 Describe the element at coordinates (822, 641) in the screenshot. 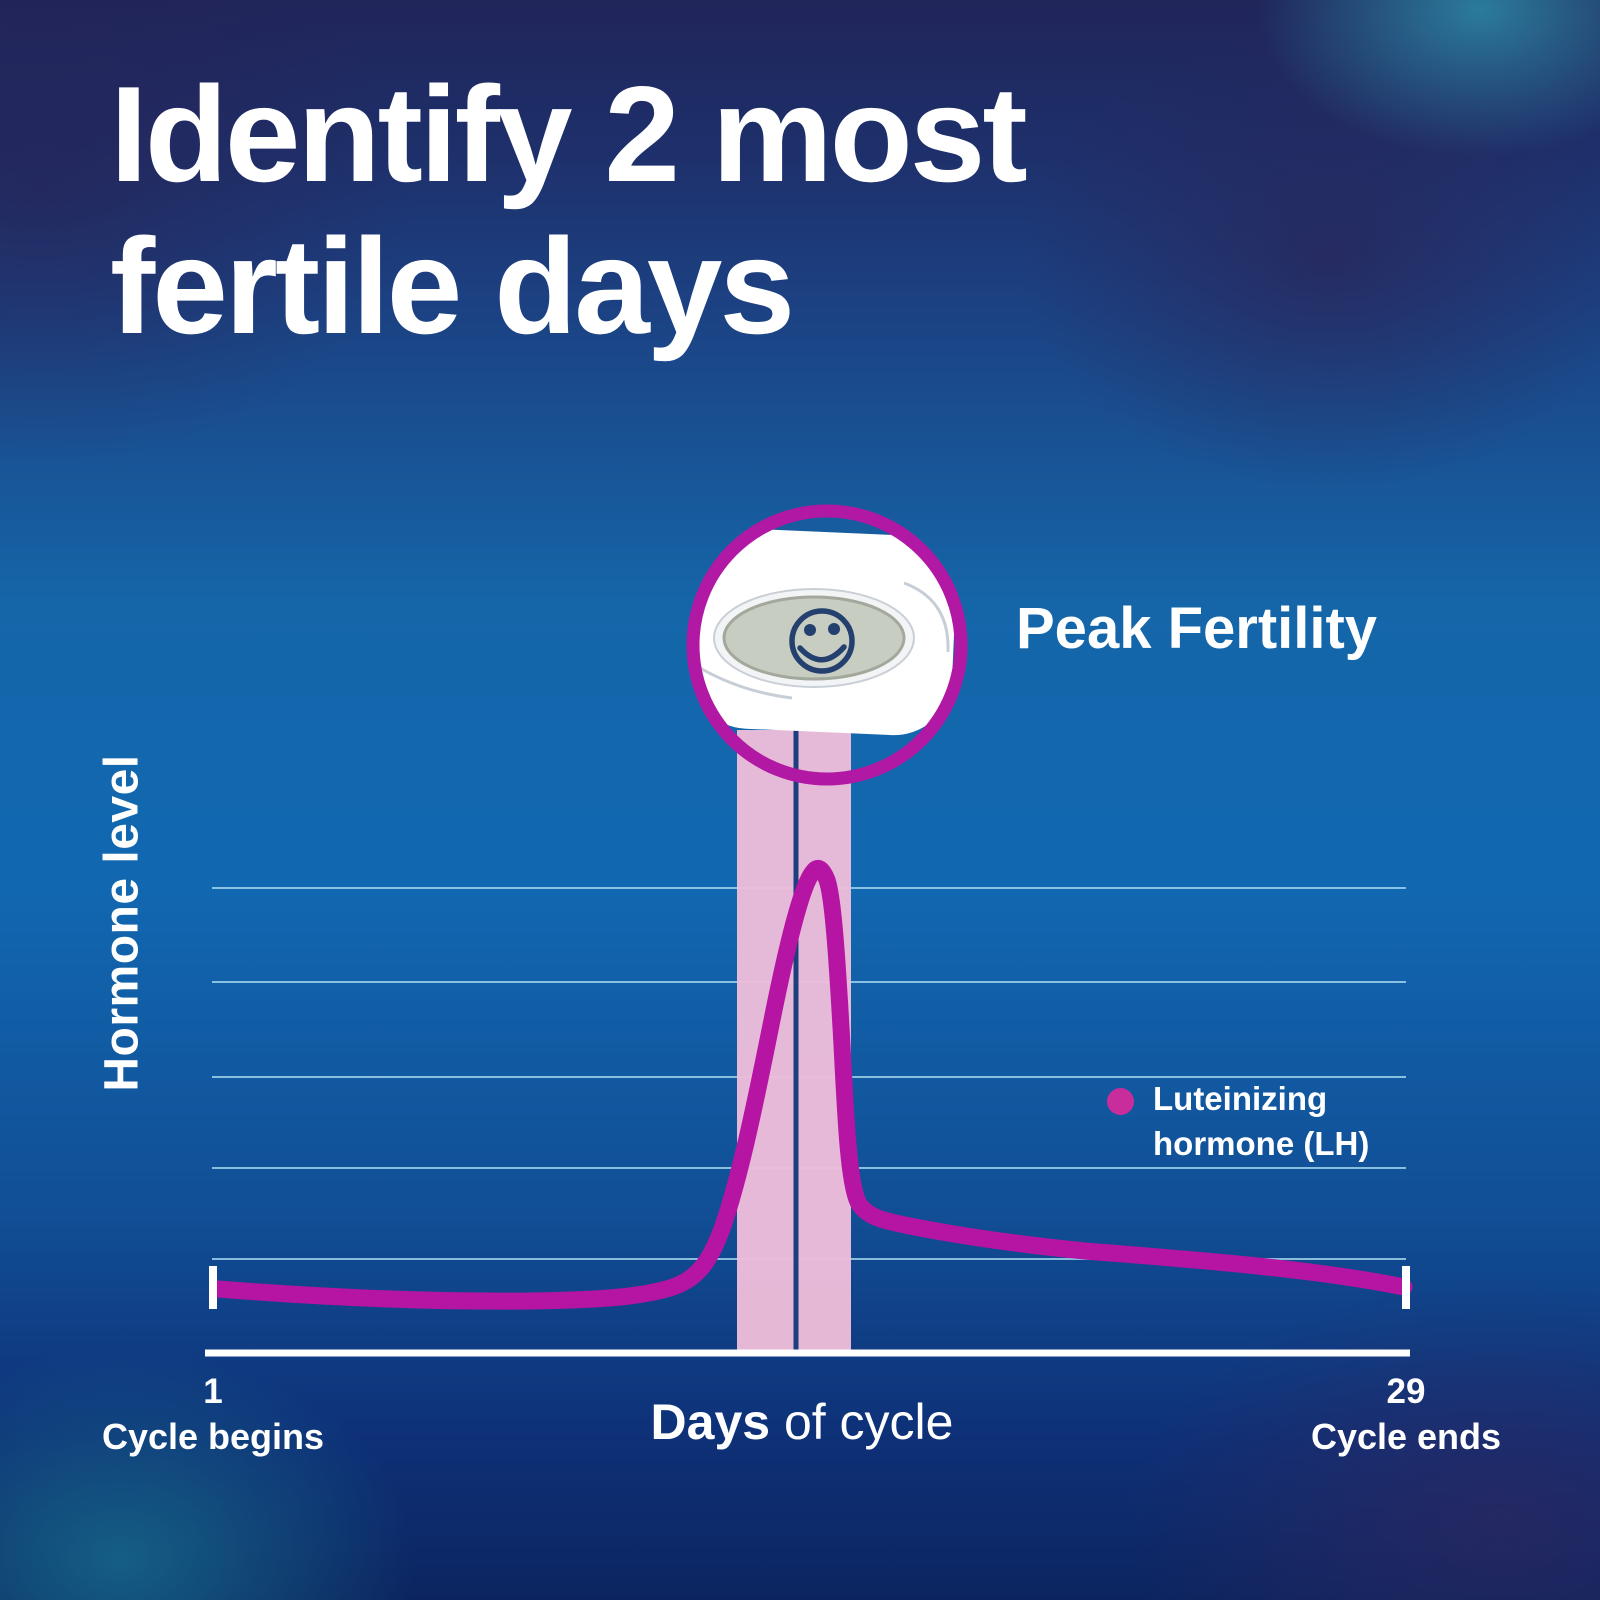

I see `smiley-face-icon` at that location.